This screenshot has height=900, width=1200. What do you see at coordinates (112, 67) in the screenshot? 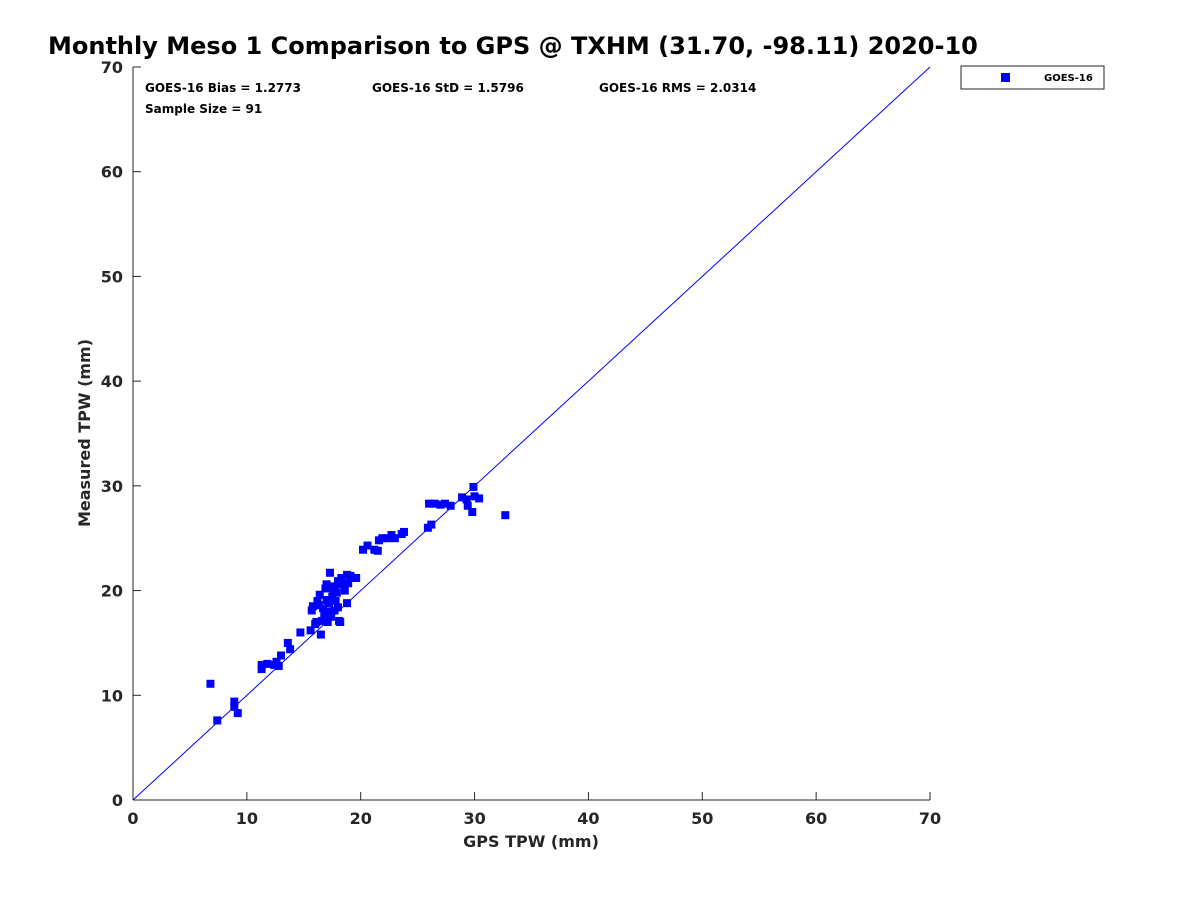
I see `y-tick-label: 70` at bounding box center [112, 67].